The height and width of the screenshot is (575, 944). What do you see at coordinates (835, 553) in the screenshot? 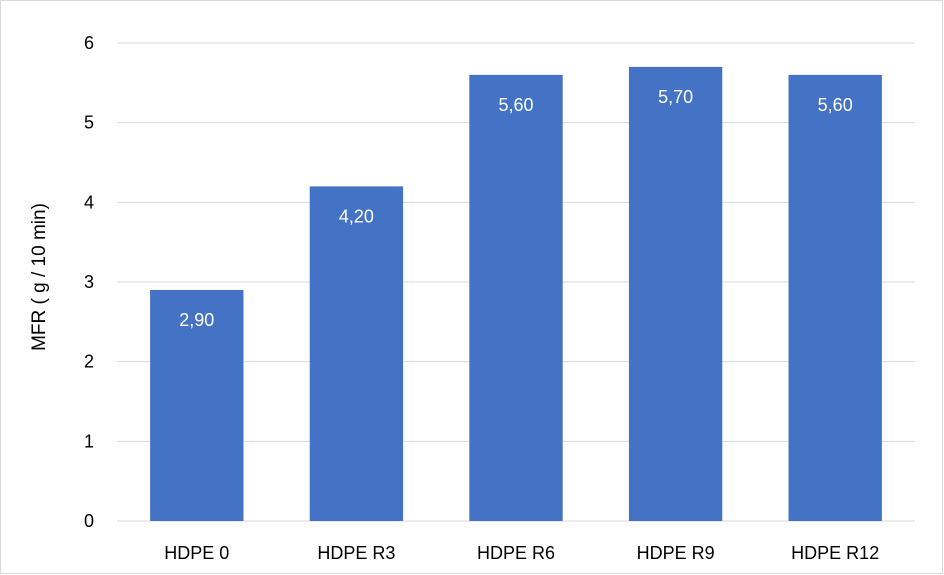
I see `x-tick-label: HDPE R12` at bounding box center [835, 553].